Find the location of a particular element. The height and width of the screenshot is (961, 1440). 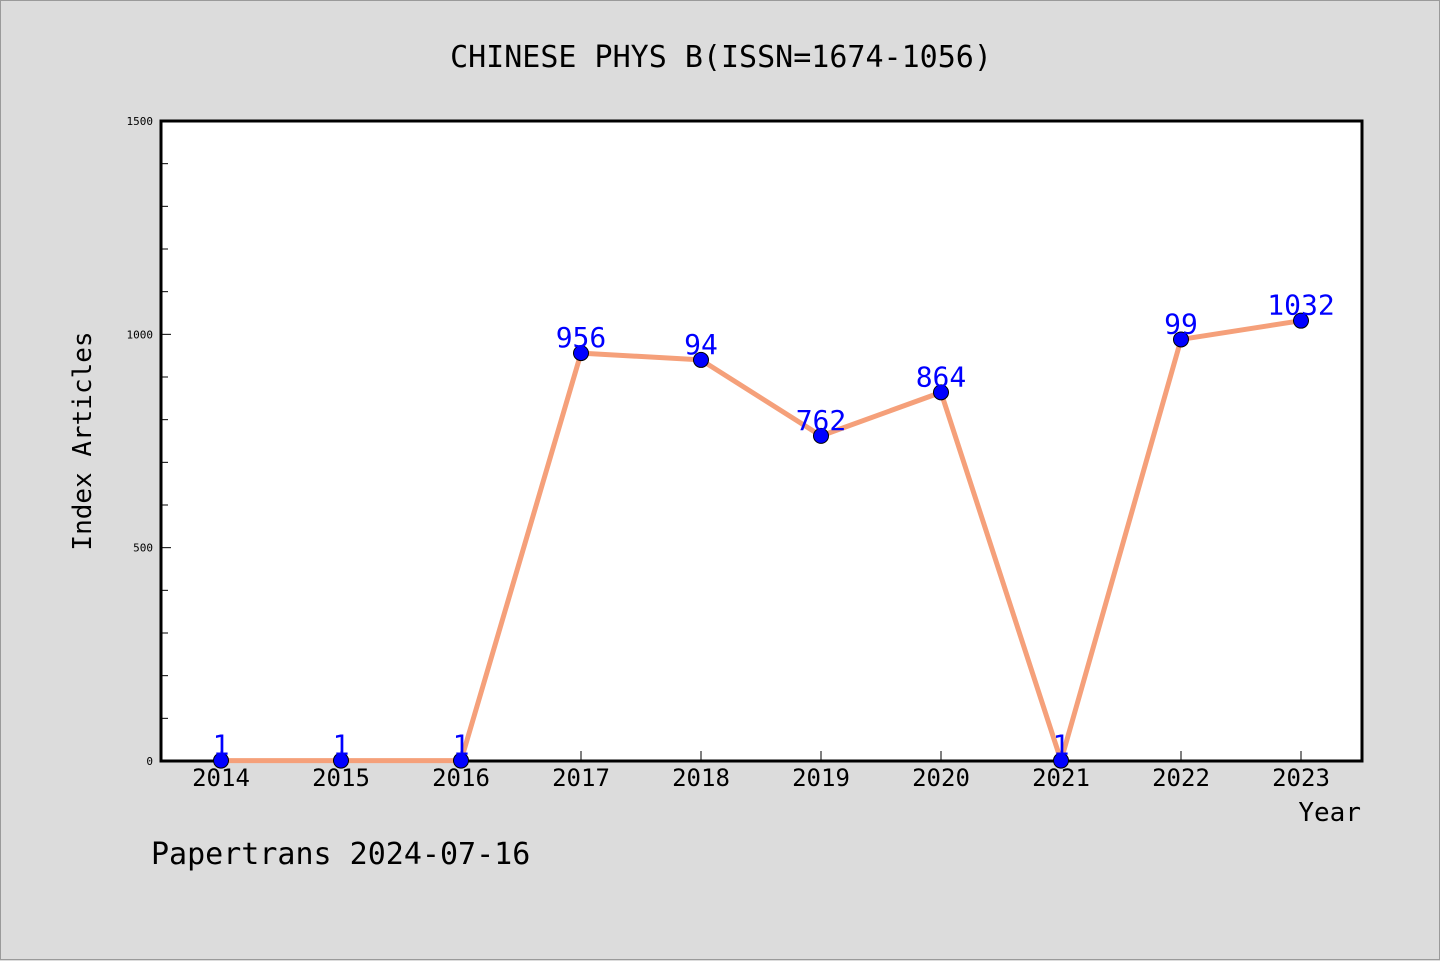

x-tick-label: 2021 is located at coordinates (1061, 778).